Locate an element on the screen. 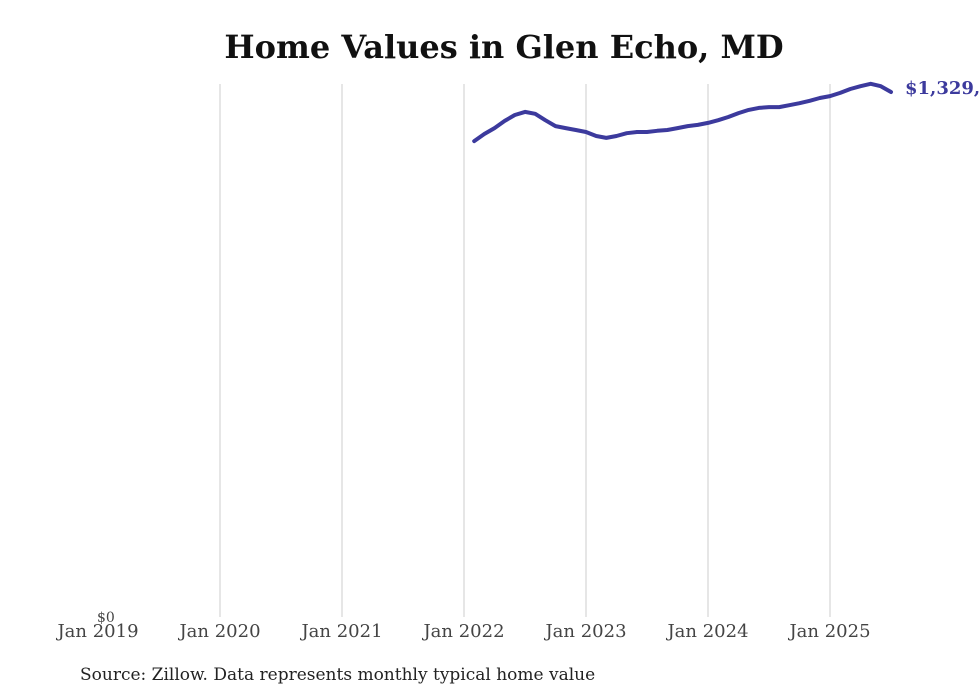 This screenshot has width=980, height=699. chart-title: Home Values in Glen Echo, MD is located at coordinates (504, 47).